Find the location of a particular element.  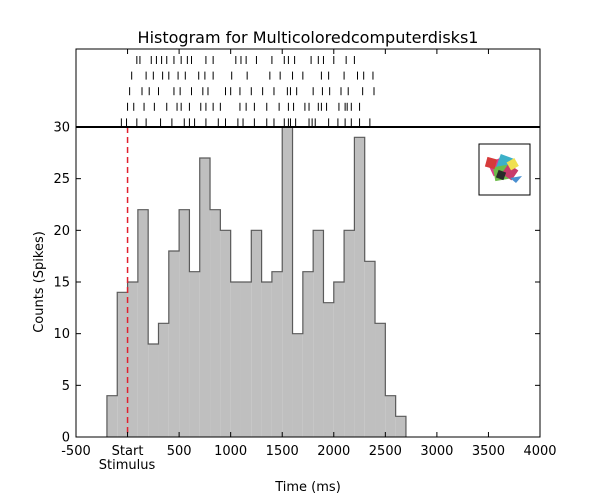

y-tick-label: 25 is located at coordinates (61, 179).